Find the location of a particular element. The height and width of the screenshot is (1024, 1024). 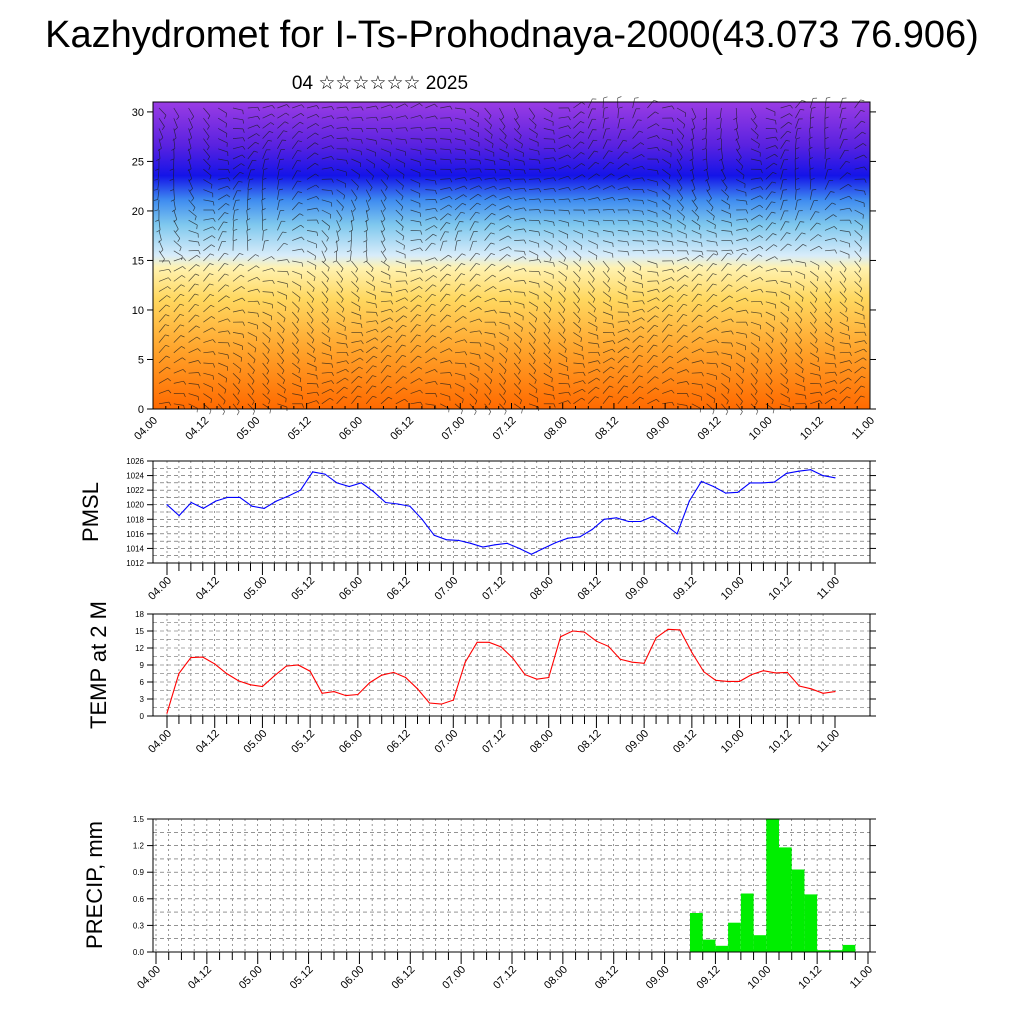

pmsl-x-tick-label: 08.12 is located at coordinates (590, 589).